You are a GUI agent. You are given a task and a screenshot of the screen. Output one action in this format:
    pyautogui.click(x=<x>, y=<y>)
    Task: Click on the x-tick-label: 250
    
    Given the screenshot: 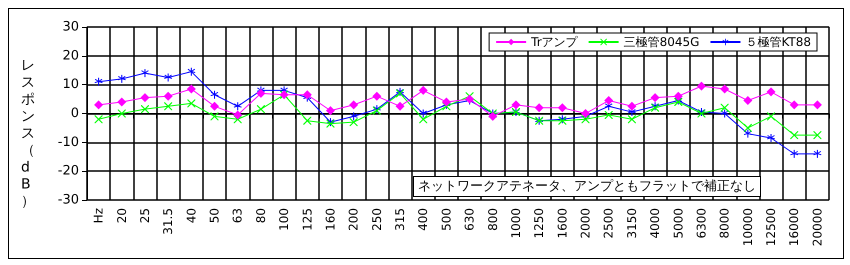 What is the action you would take?
    pyautogui.click(x=377, y=219)
    